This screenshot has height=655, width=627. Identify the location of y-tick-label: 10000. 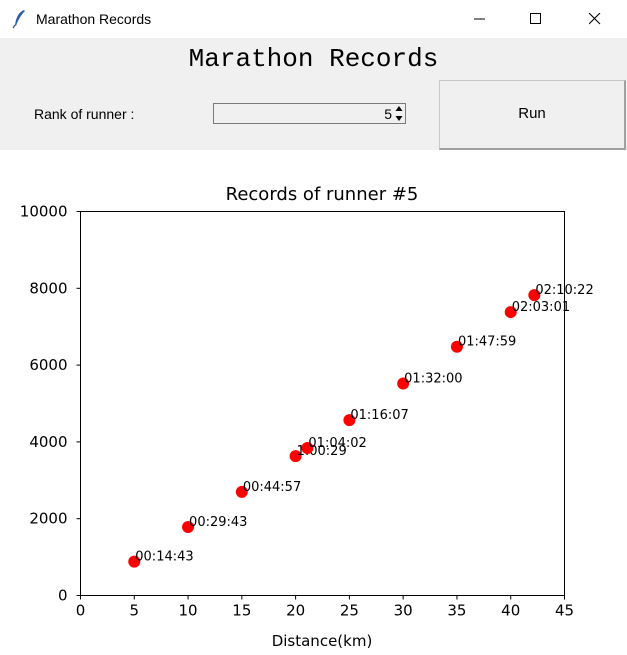
(44, 212).